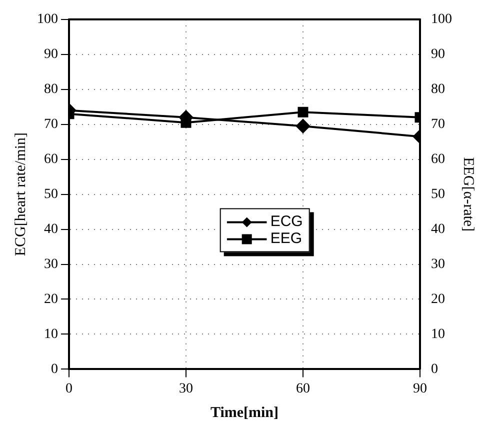 The height and width of the screenshot is (434, 493). Describe the element at coordinates (438, 194) in the screenshot. I see `y2-tick-label: 50` at that location.